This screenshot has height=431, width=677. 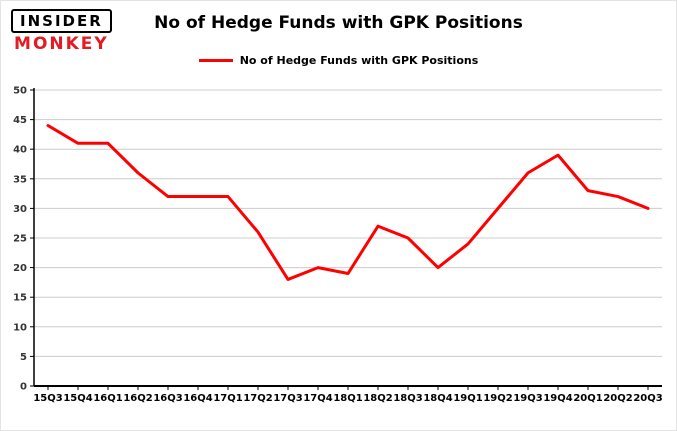 I want to click on x-tick-label: 20Q1, so click(x=587, y=398).